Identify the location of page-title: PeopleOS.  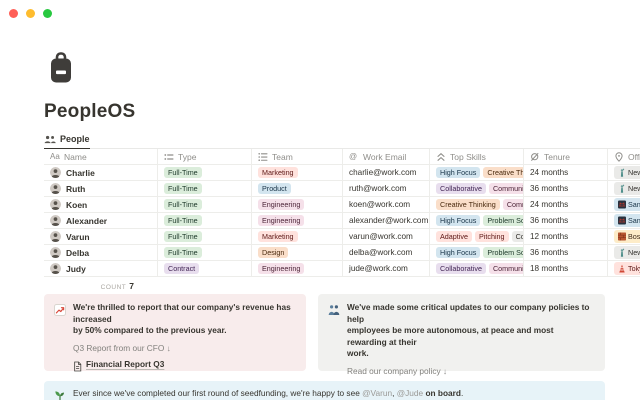
(90, 111).